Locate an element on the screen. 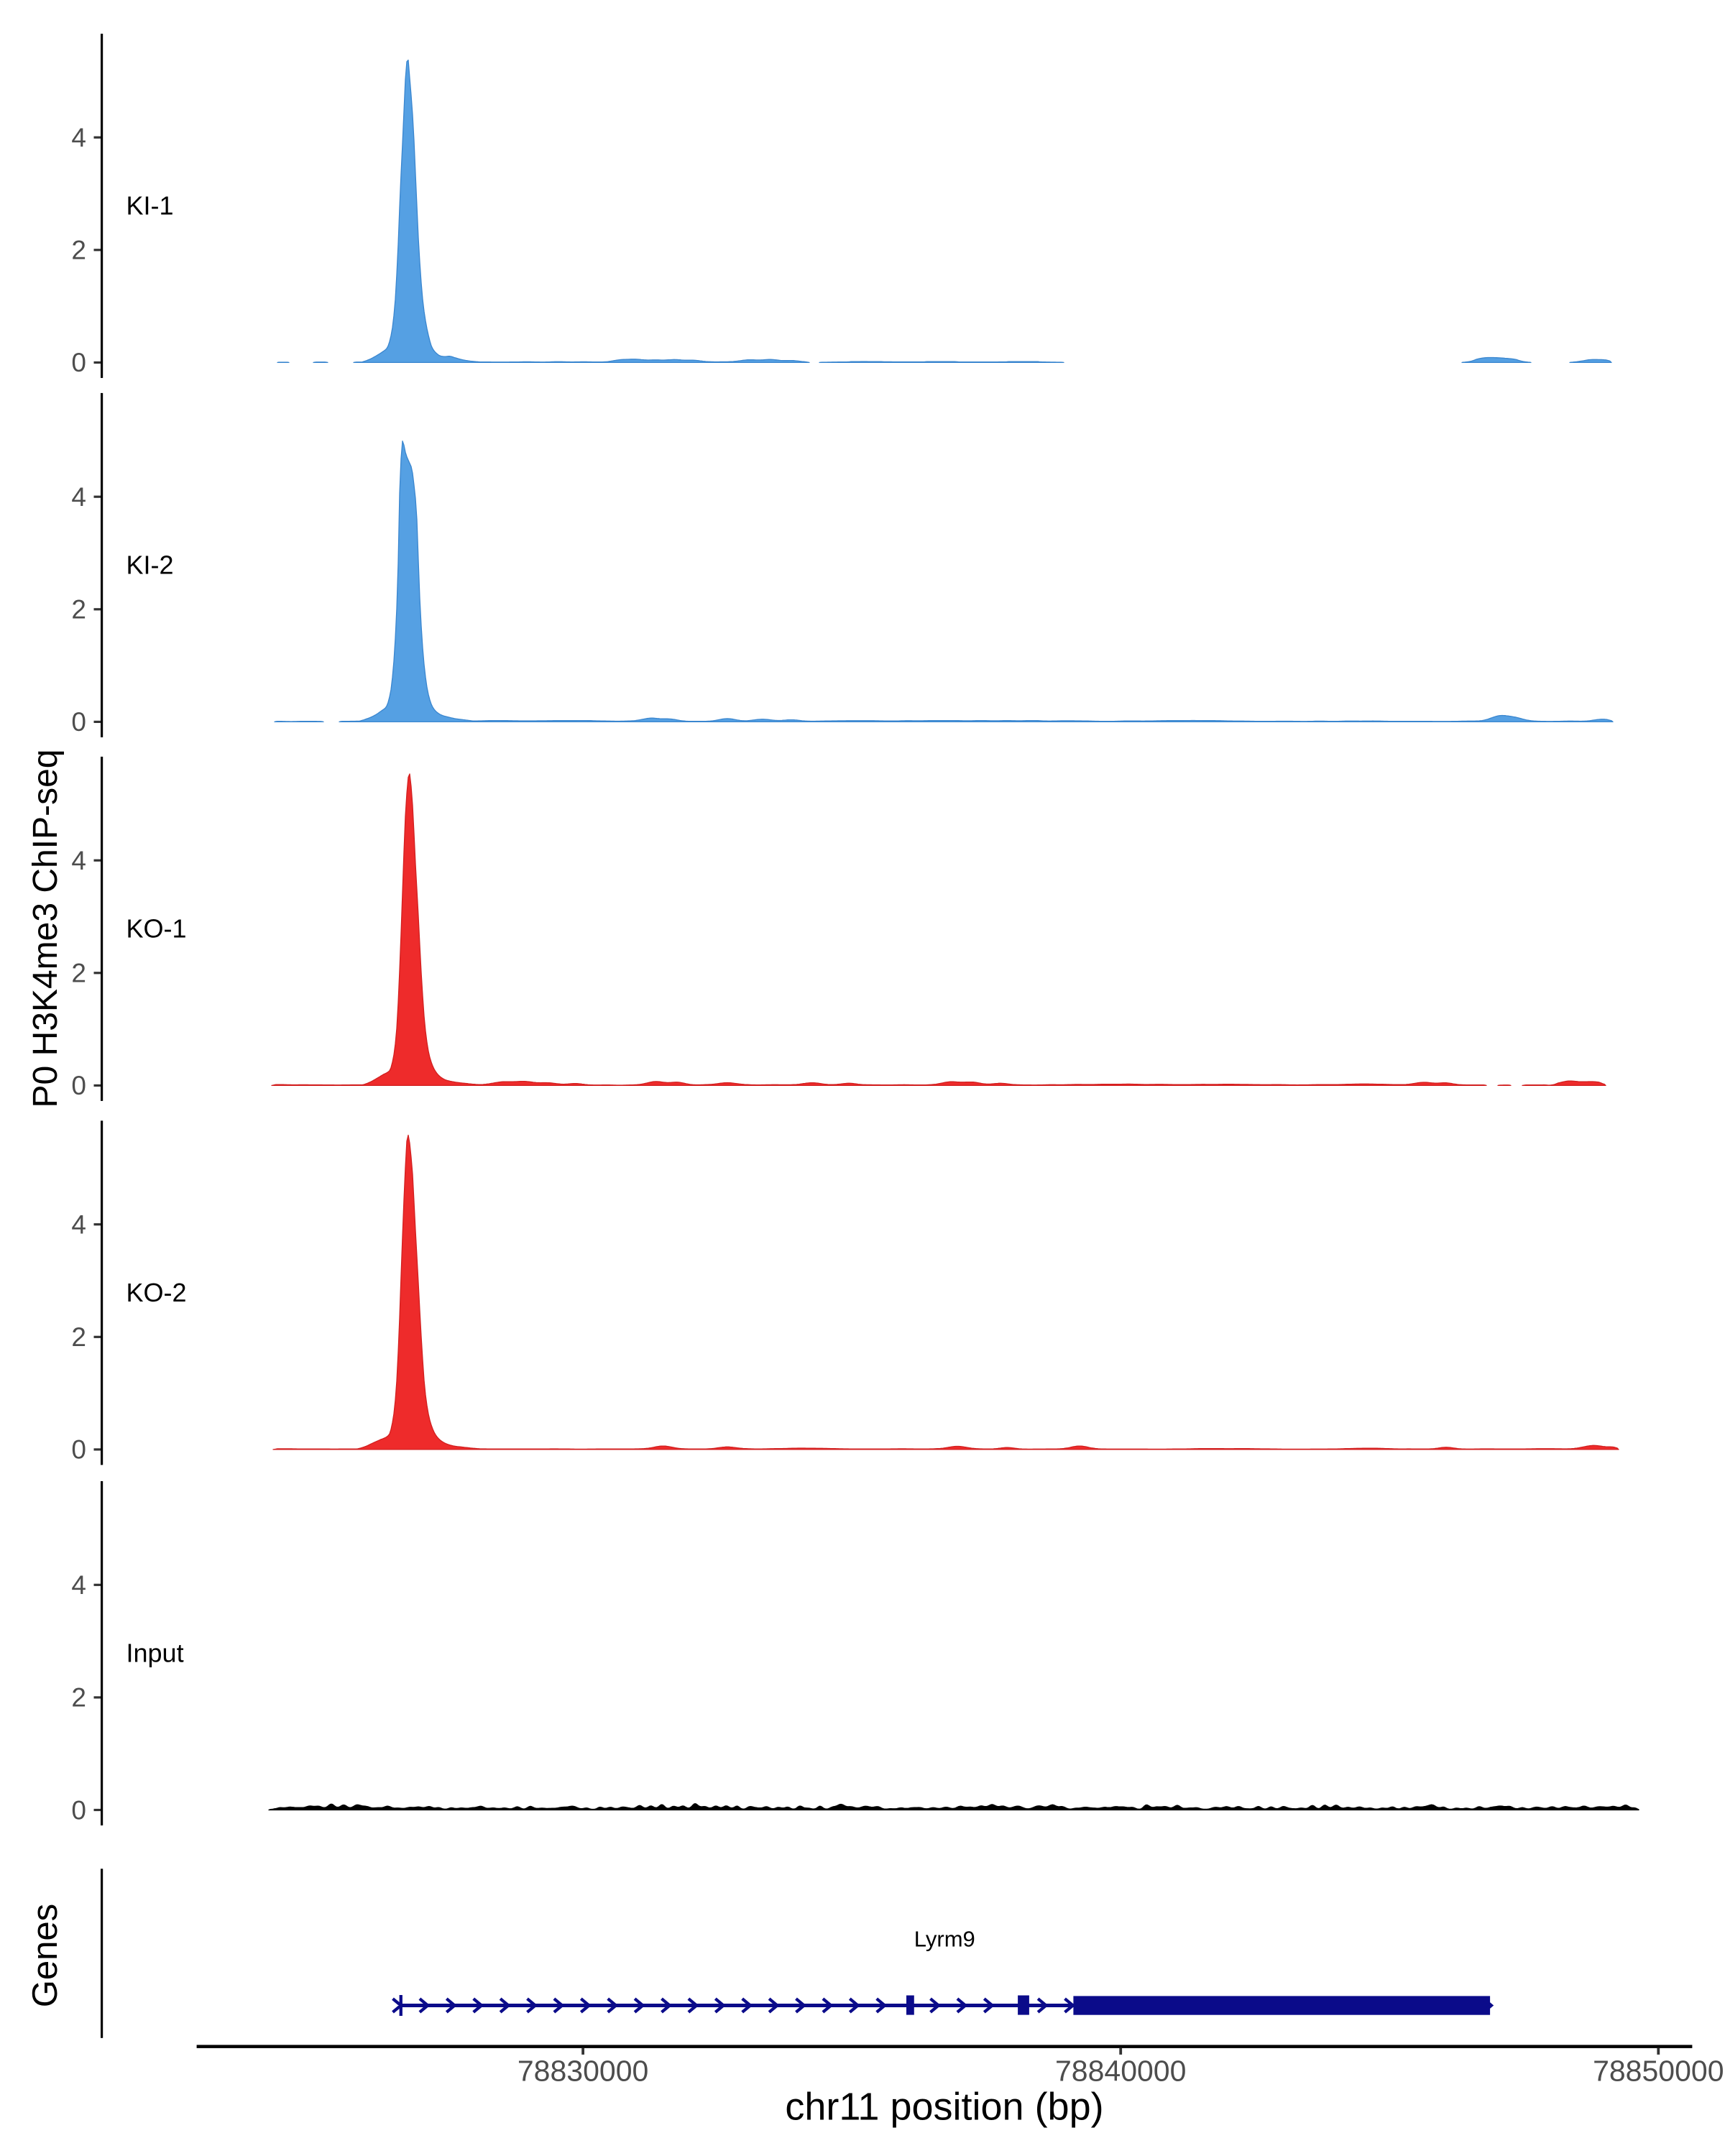  svg-text: Input is located at coordinates (155, 1652).